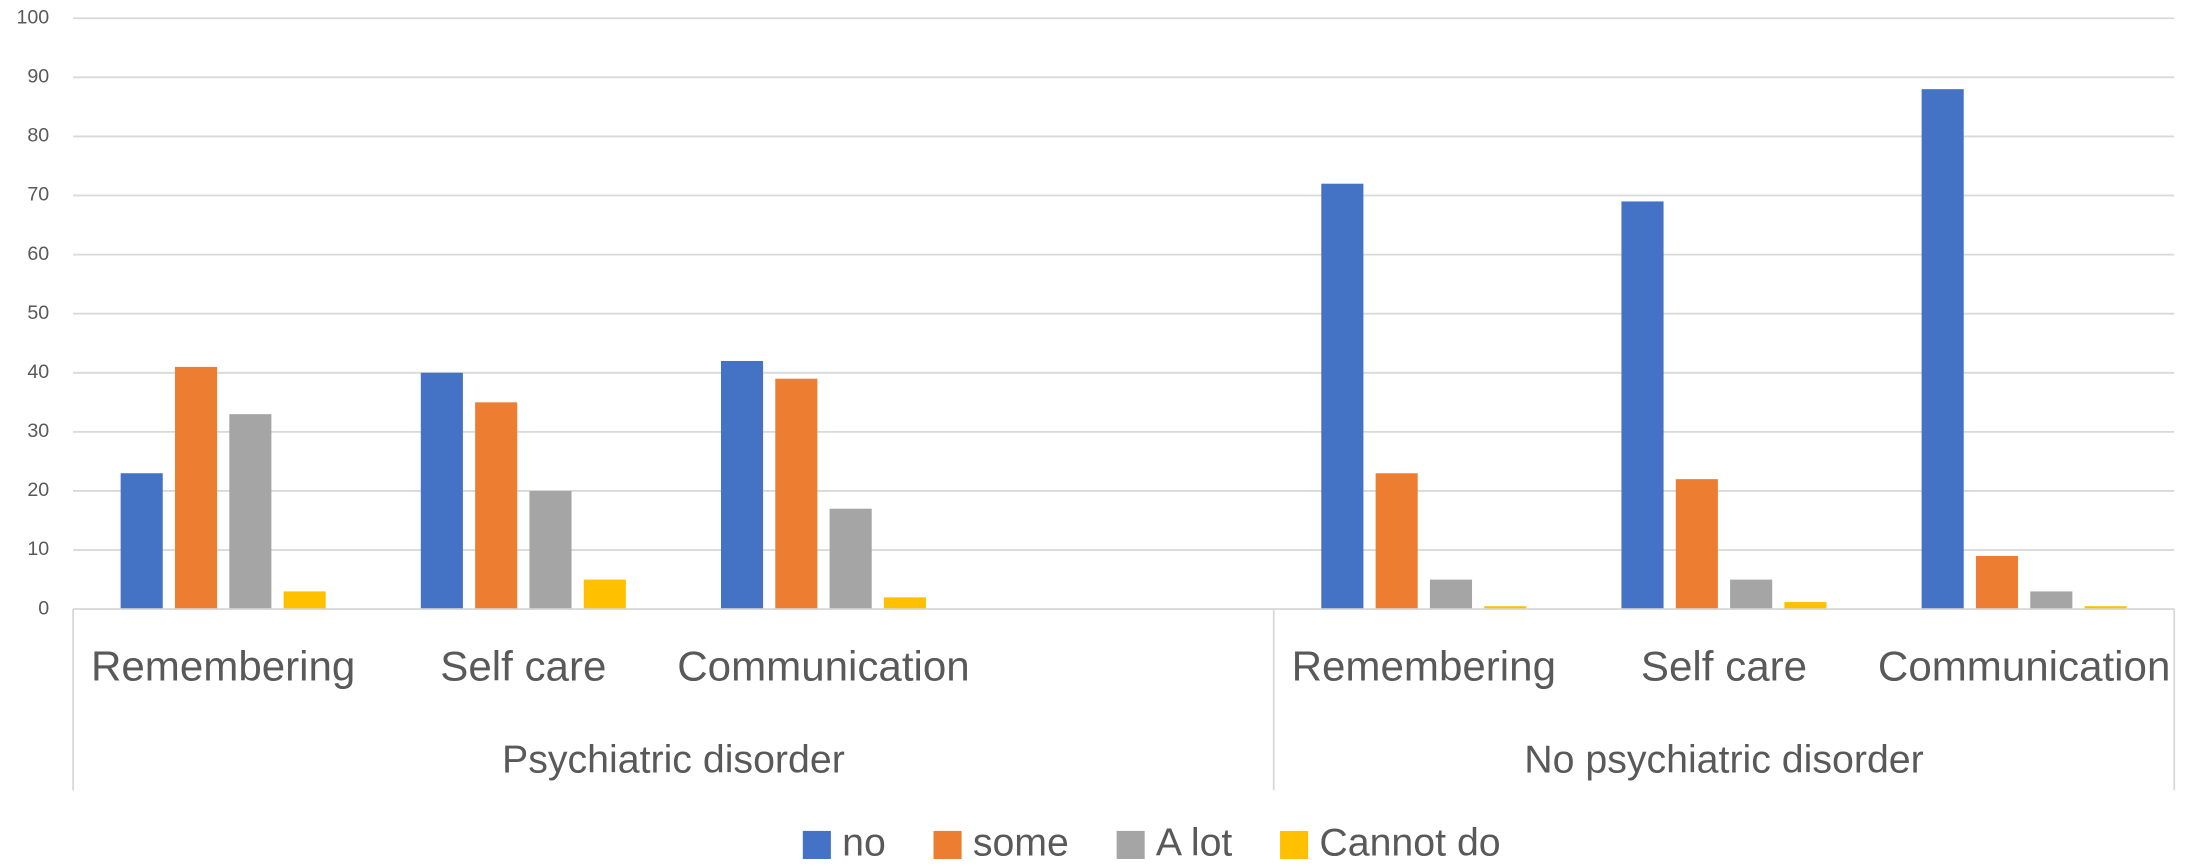 This screenshot has height=866, width=2201. Describe the element at coordinates (1194, 842) in the screenshot. I see `legend-label: A lot` at that location.